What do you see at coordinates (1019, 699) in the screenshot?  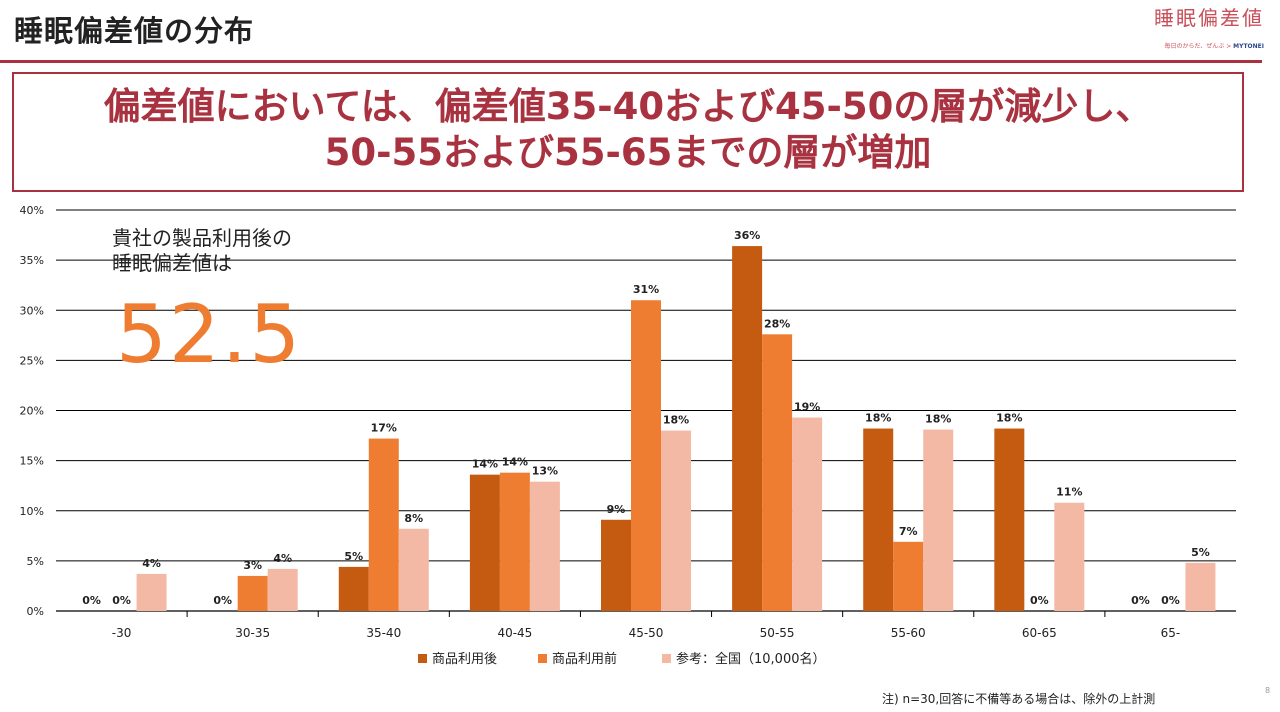 I see `footnote: 注) n=30,回答に不備等ある場合は、除外の上計測` at bounding box center [1019, 699].